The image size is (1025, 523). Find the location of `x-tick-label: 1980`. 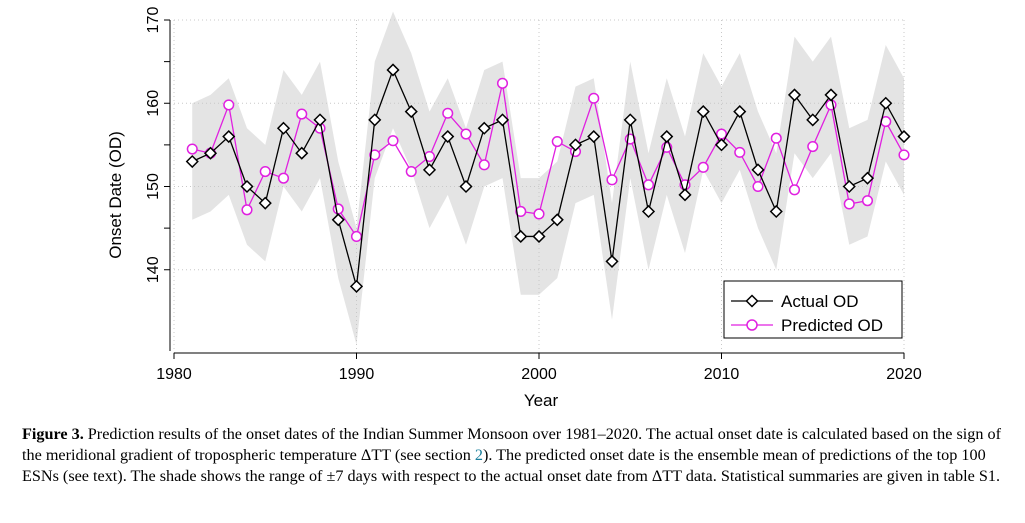

x-tick-label: 1980 is located at coordinates (174, 374).